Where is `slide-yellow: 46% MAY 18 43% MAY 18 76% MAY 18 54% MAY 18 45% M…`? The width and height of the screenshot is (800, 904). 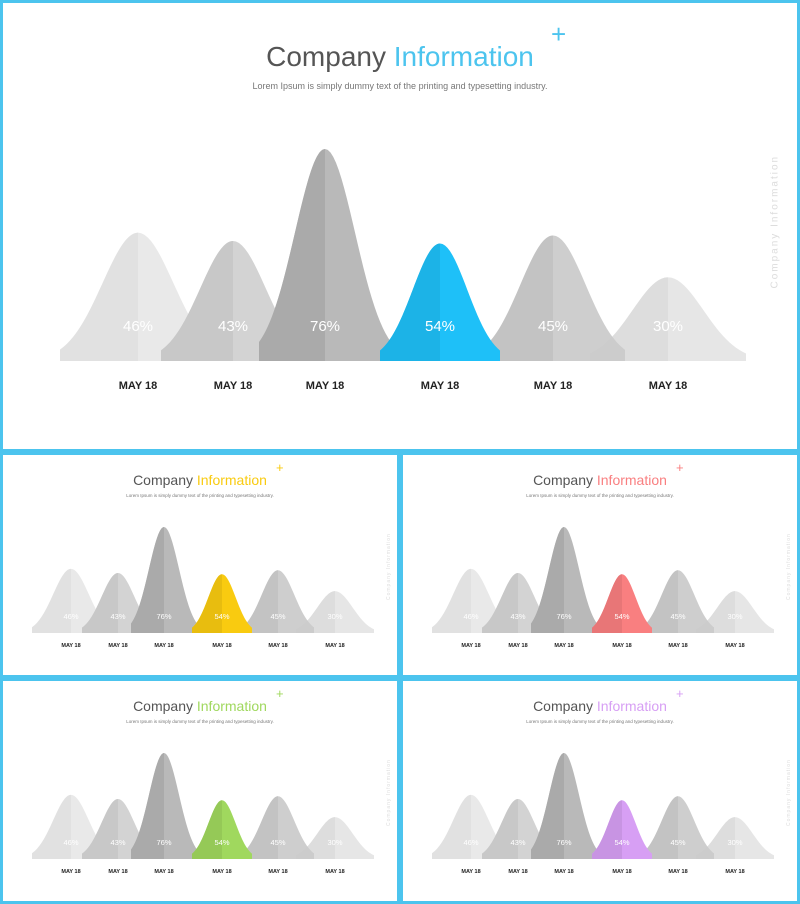 slide-yellow: 46% MAY 18 43% MAY 18 76% MAY 18 54% MAY 18 45% M… is located at coordinates (200, 565).